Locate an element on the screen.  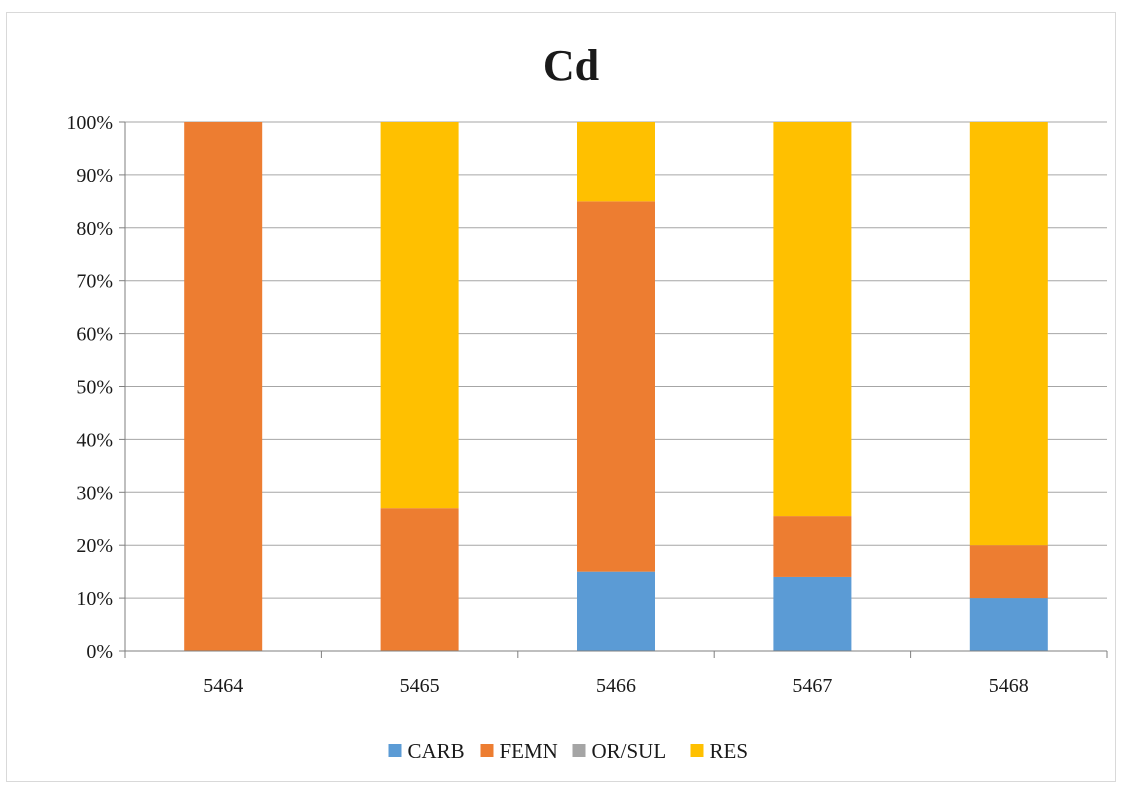
legend-label-femn: FEMN is located at coordinates (529, 751).